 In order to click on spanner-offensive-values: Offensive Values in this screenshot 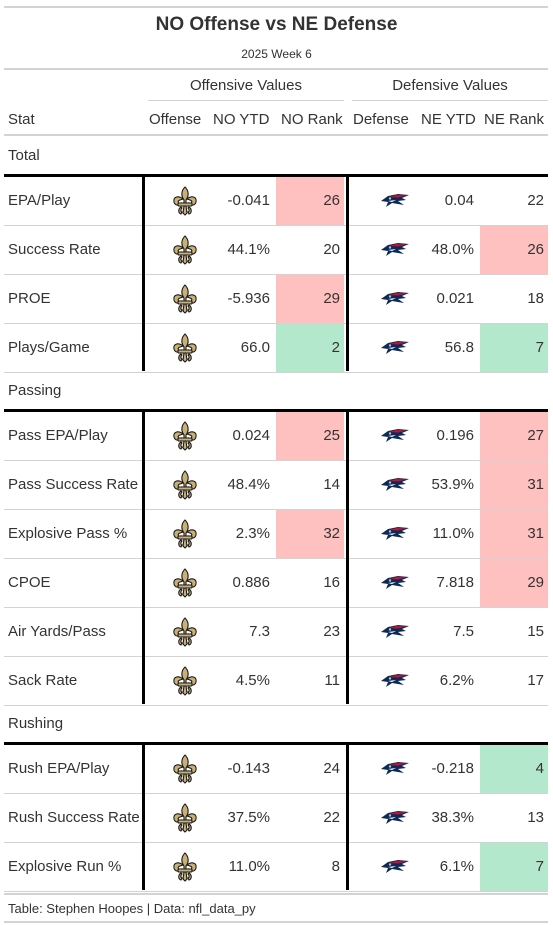, I will do `click(245, 85)`.